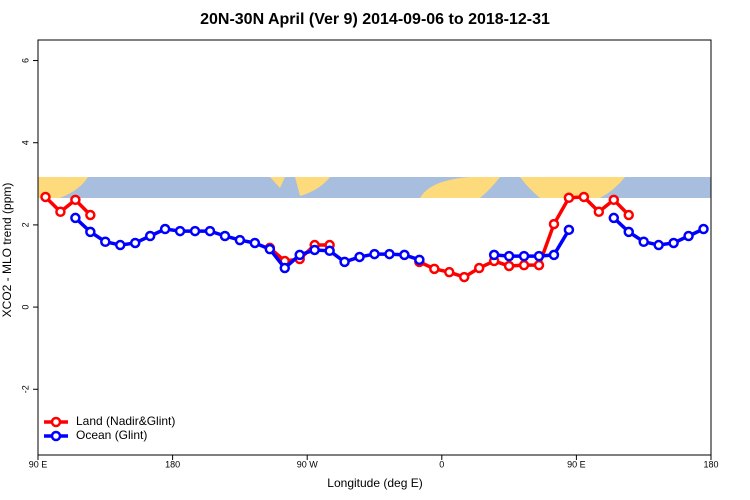 This screenshot has width=750, height=500. I want to click on x-tick-label: 0, so click(441, 464).